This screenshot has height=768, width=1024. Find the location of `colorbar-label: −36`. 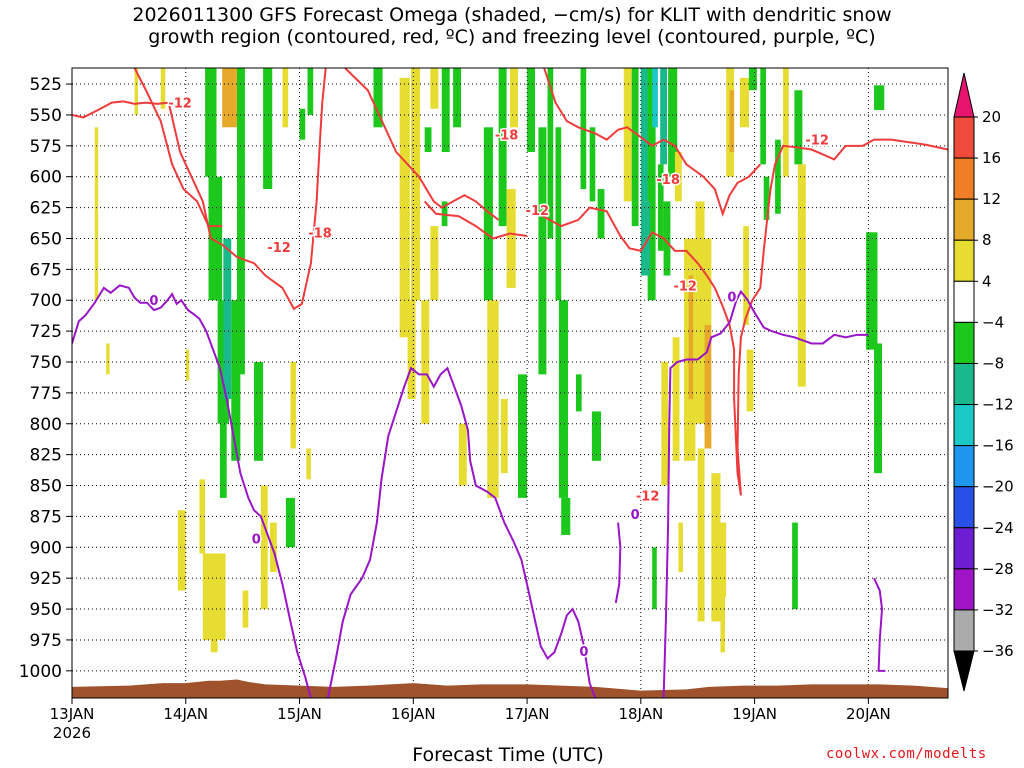

colorbar-label: −36 is located at coordinates (998, 651).